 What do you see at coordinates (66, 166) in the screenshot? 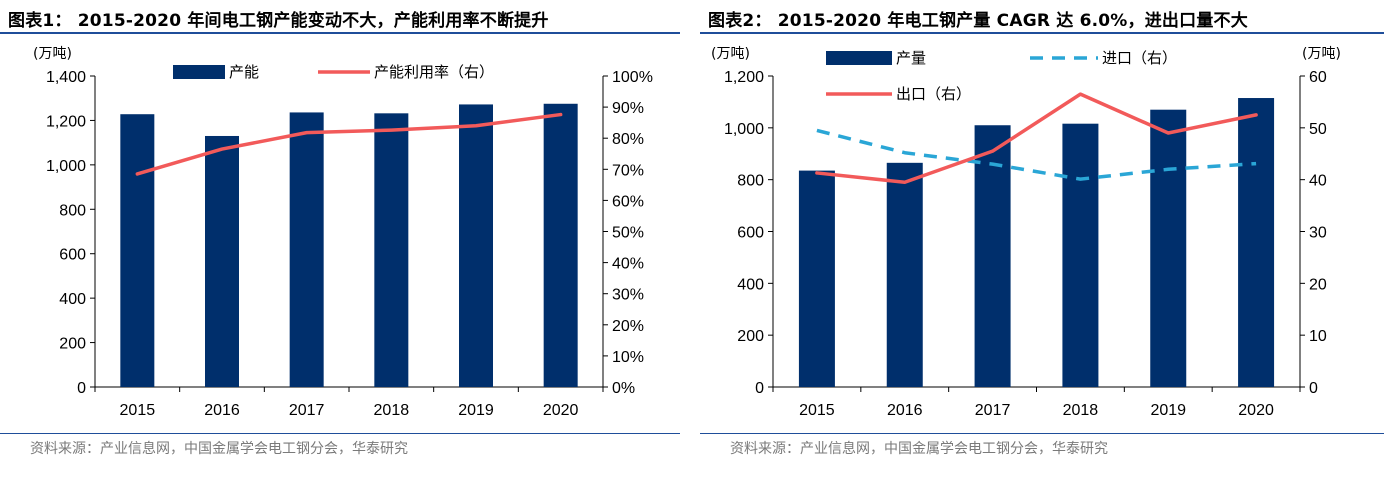
I see `chart1-left-tick-label: 1,000` at bounding box center [66, 166].